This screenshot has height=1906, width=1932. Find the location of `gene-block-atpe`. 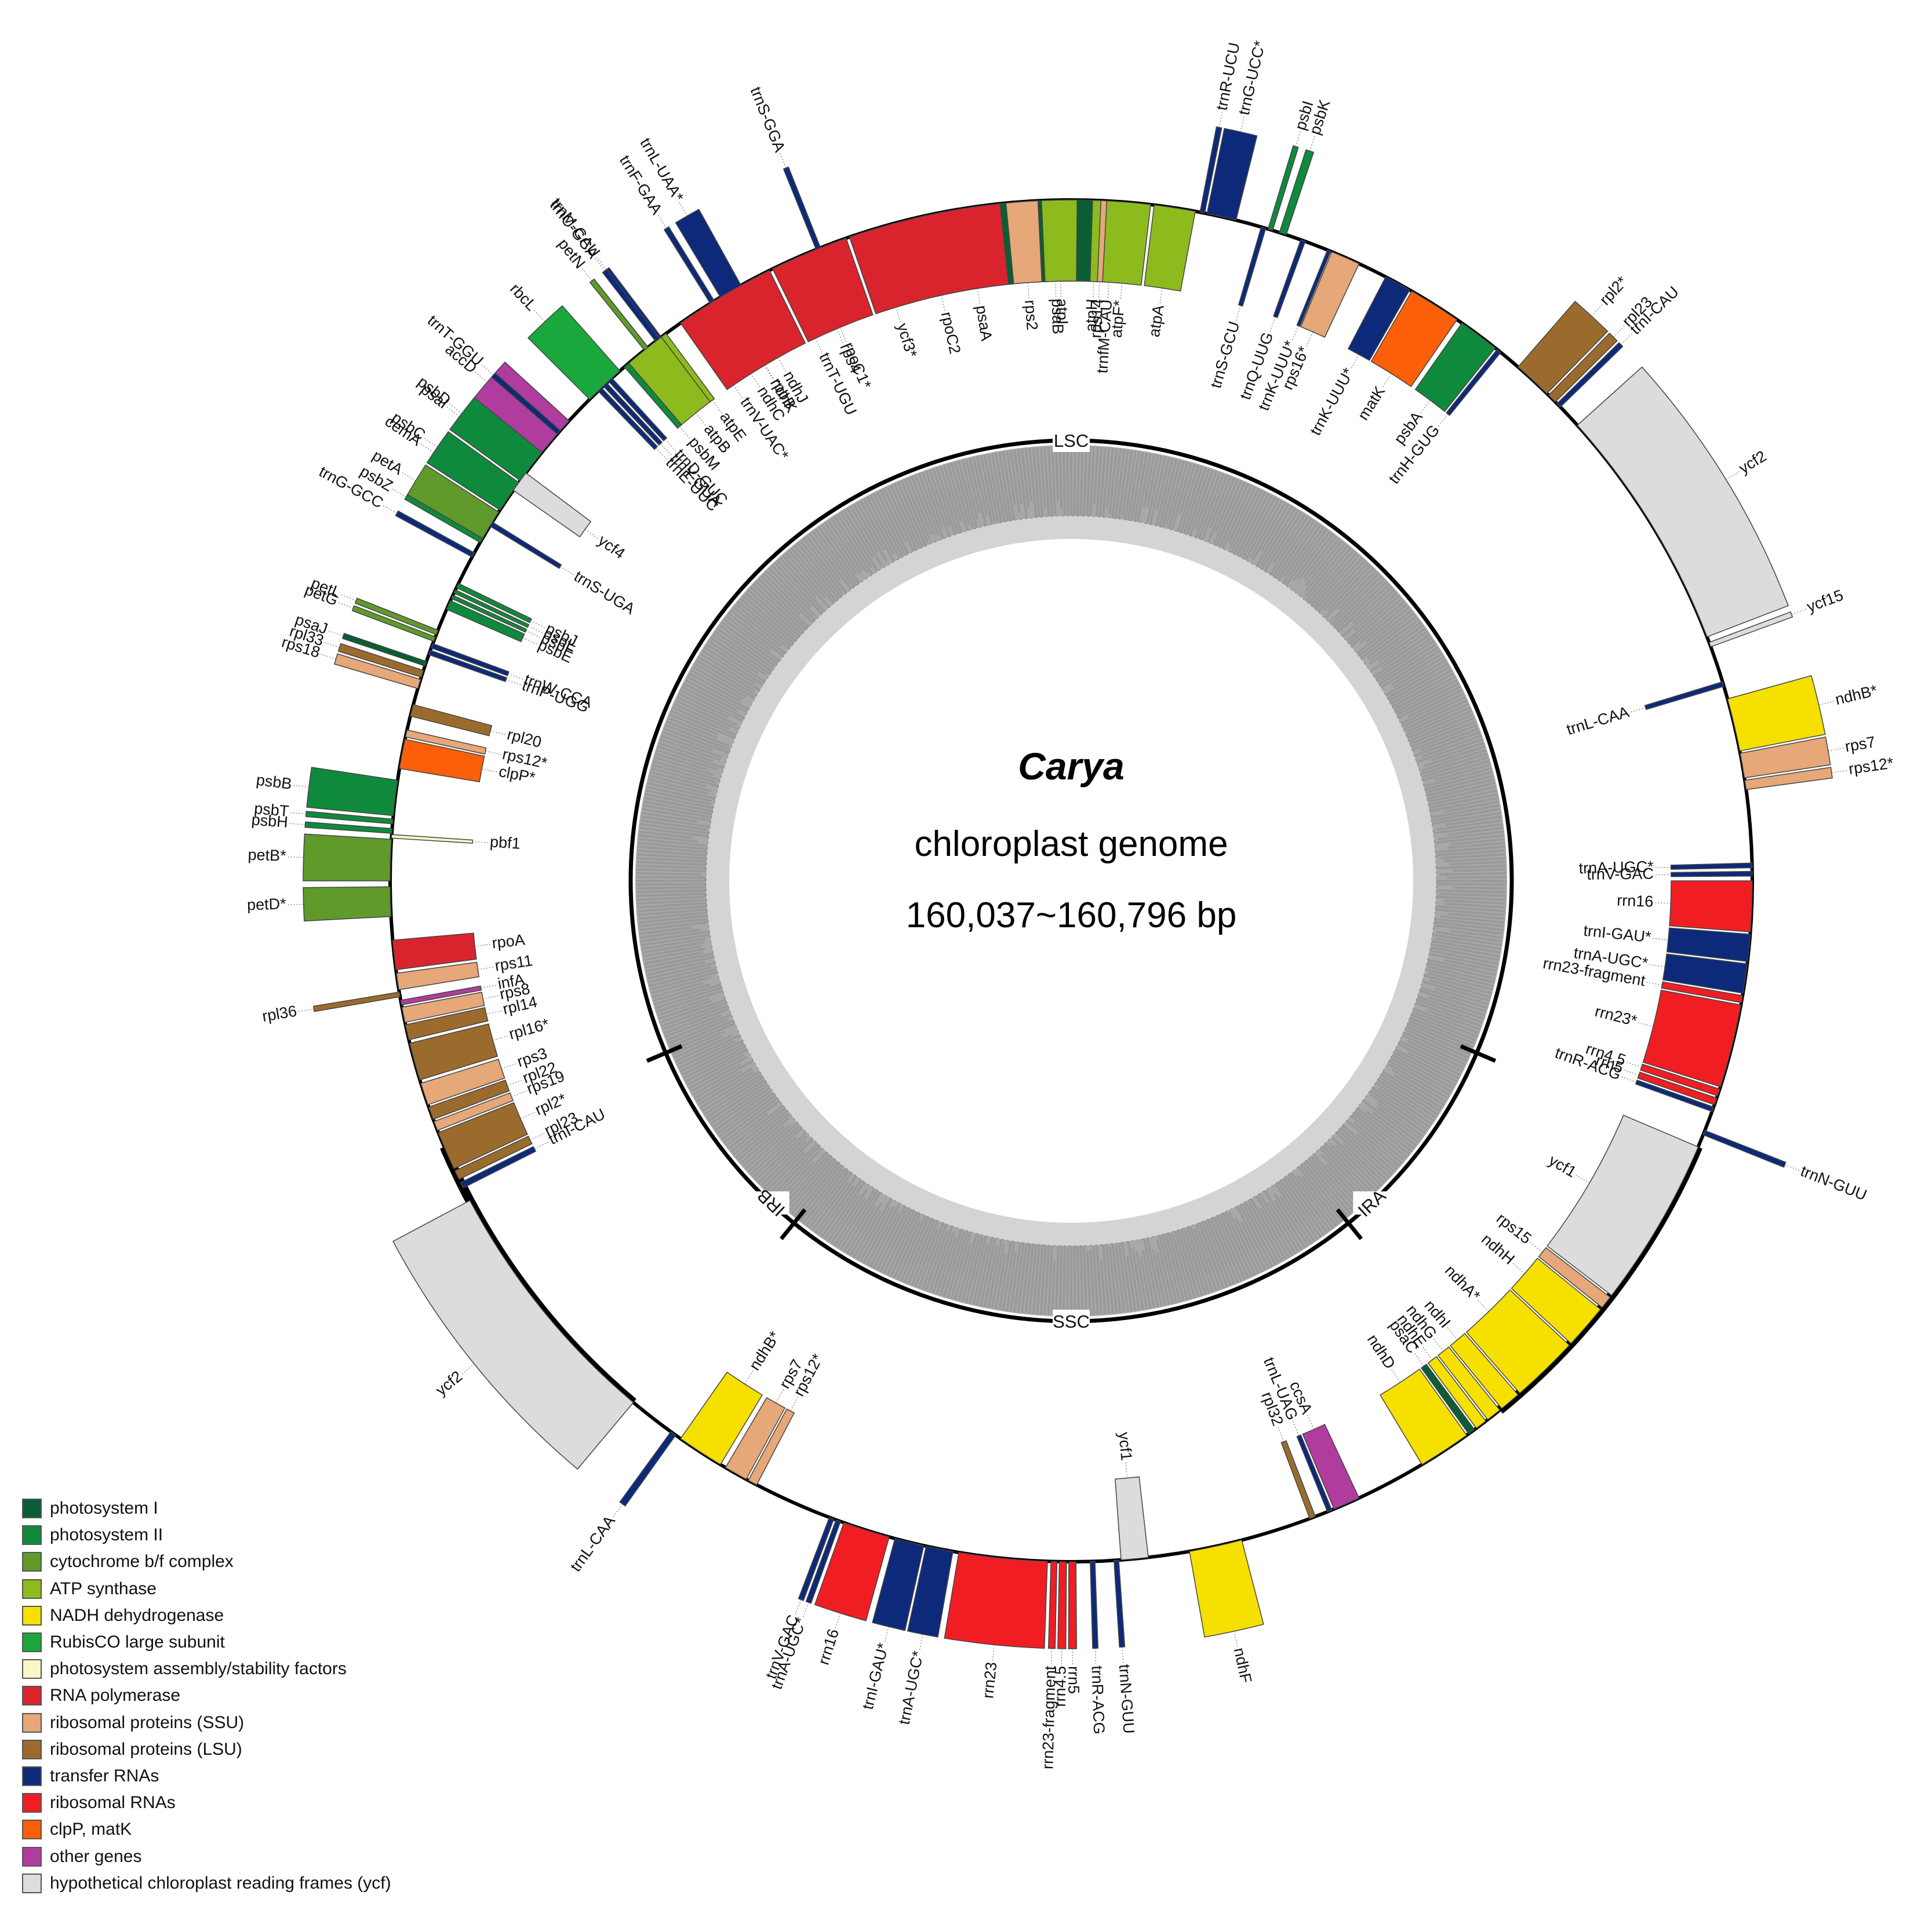

gene-block-atpe is located at coordinates (688, 368).